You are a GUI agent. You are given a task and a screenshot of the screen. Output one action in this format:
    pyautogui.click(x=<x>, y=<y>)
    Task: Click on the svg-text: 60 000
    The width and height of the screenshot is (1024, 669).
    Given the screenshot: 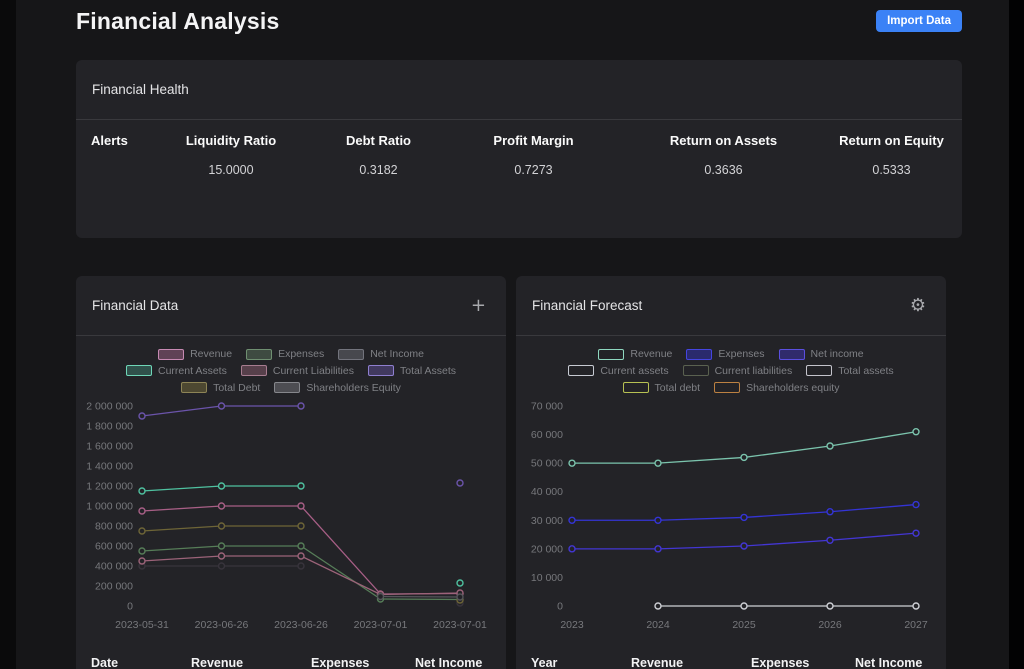 What is the action you would take?
    pyautogui.click(x=547, y=435)
    